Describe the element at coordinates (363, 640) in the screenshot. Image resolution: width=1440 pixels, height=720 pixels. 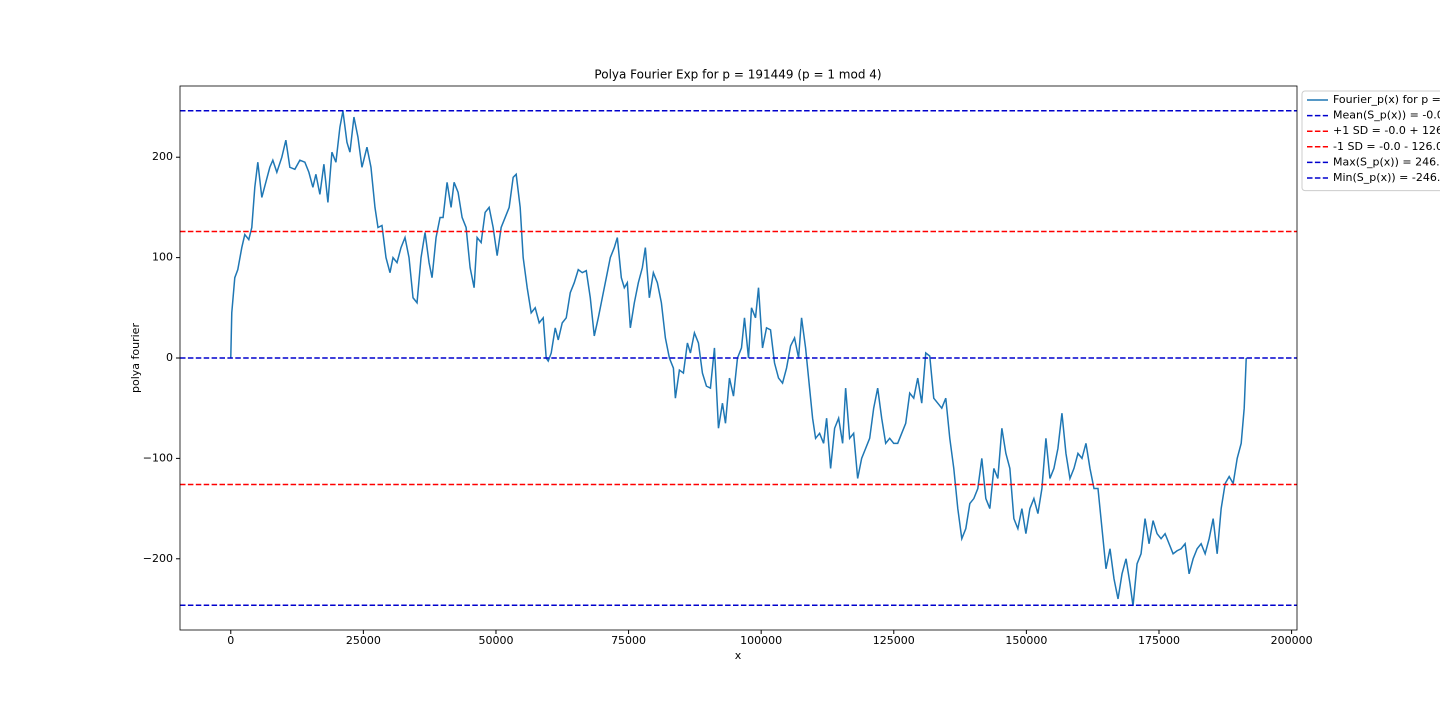
I see `x-tick-label: 25000` at that location.